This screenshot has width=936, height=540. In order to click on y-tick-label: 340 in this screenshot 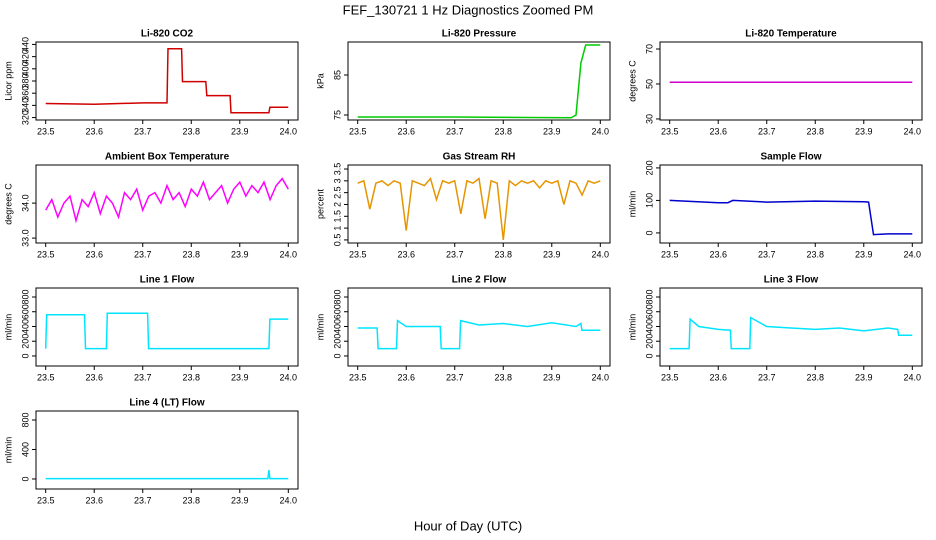, I will do `click(25, 105)`.